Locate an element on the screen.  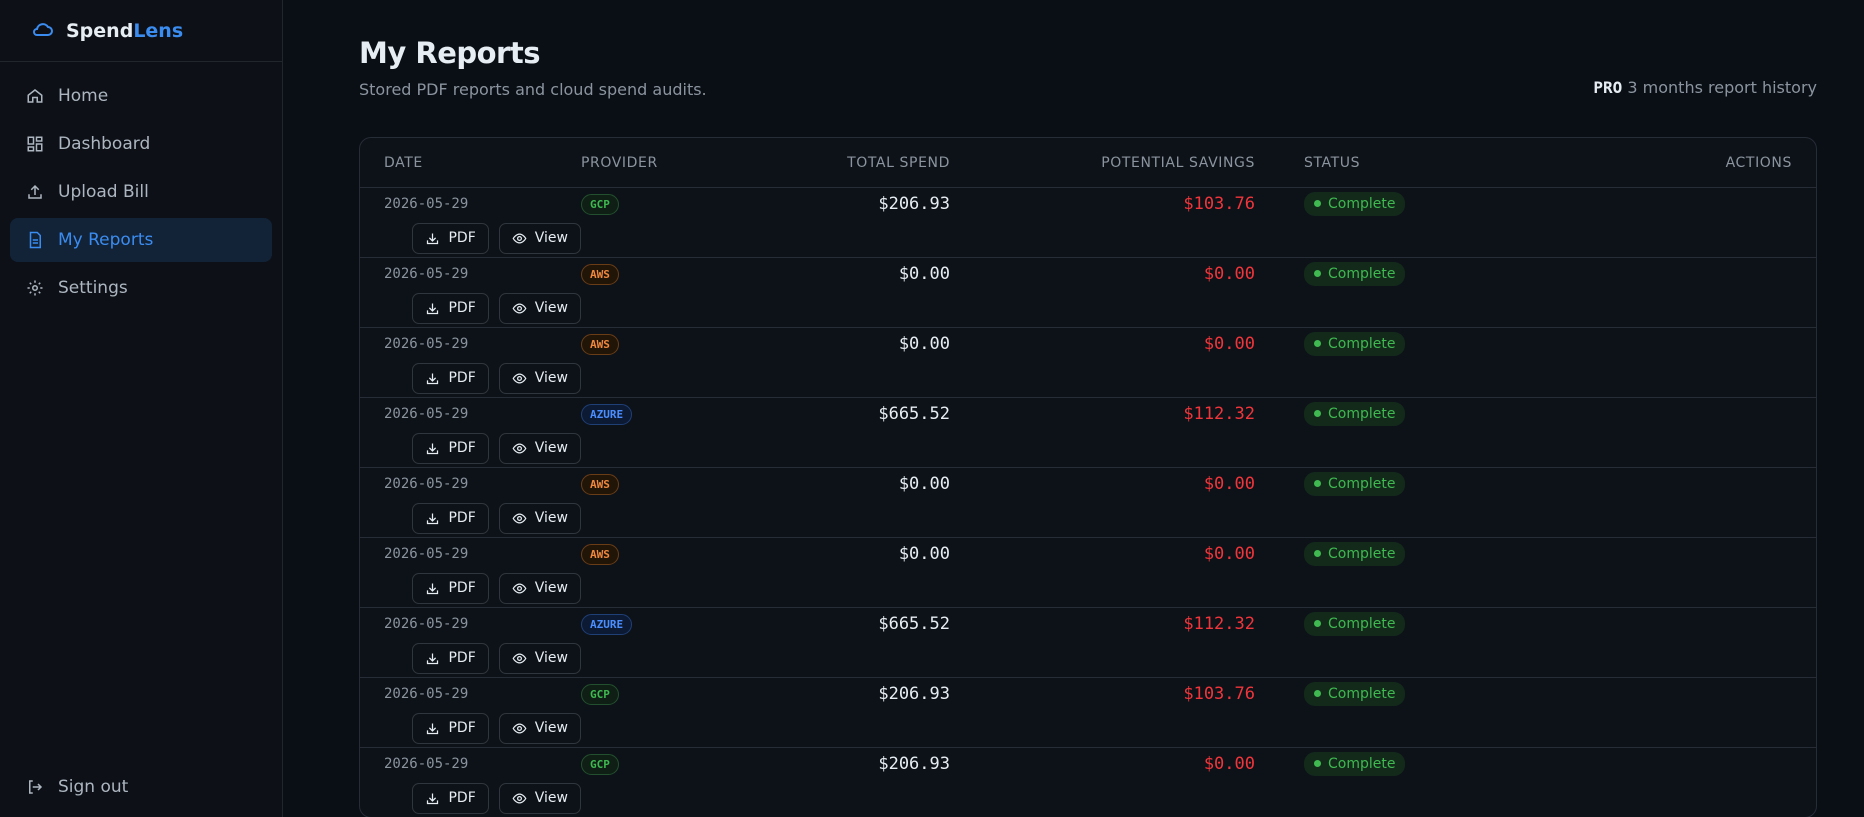
nav-item: My Reports is located at coordinates (141, 240).